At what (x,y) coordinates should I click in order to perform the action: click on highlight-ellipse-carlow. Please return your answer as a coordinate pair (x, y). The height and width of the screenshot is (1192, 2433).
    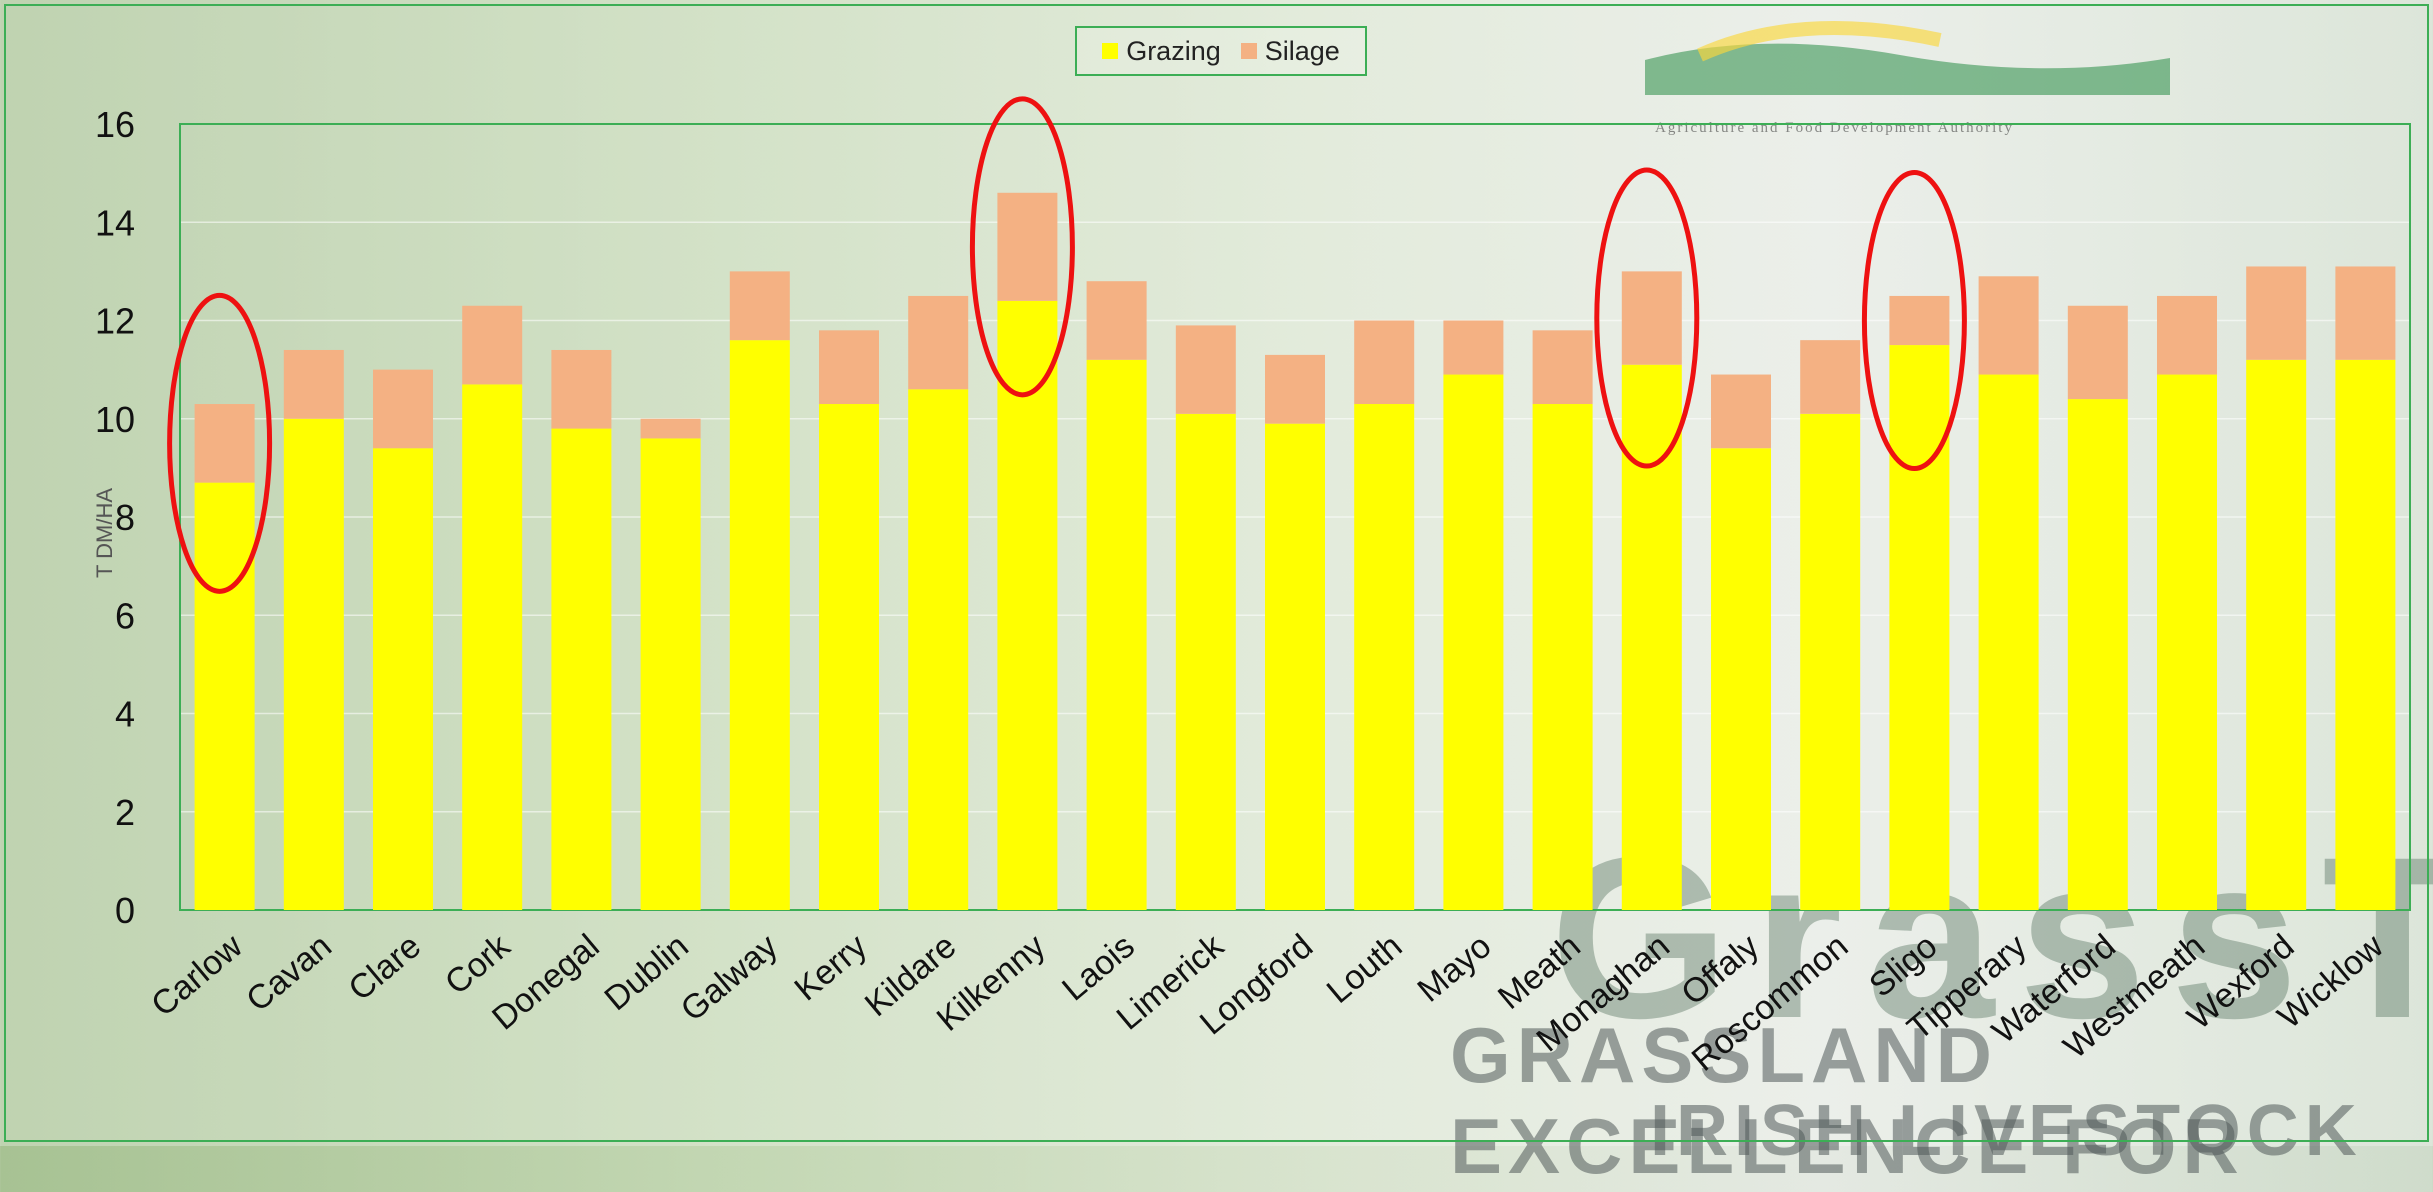
    Looking at the image, I should click on (220, 443).